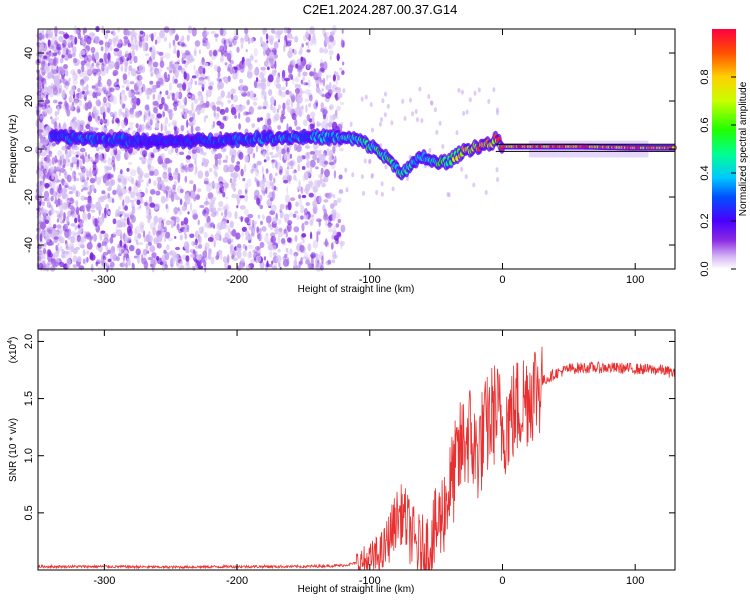  What do you see at coordinates (29, 398) in the screenshot?
I see `y-tick-label: 1.5` at bounding box center [29, 398].